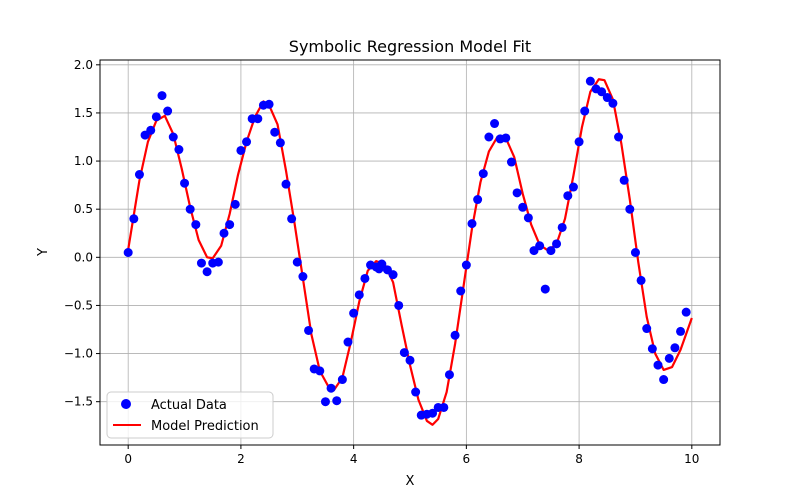 The image size is (800, 500). Describe the element at coordinates (241, 459) in the screenshot. I see `x-tick-label: 2` at that location.